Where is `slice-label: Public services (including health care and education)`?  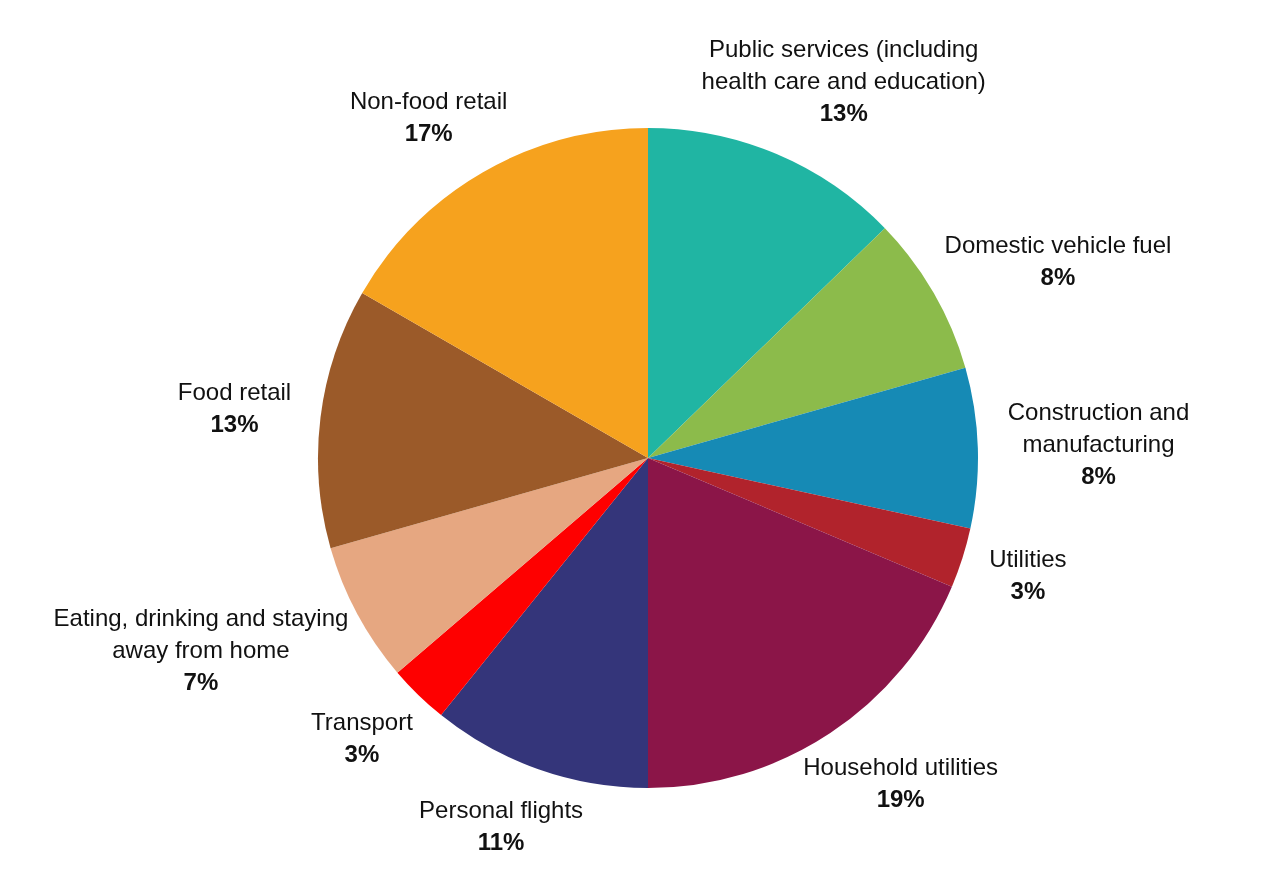 slice-label: Public services (including health care and education) is located at coordinates (843, 64).